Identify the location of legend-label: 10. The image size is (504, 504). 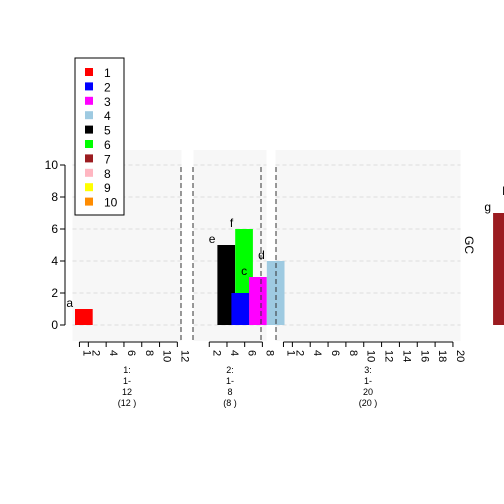
(111, 203).